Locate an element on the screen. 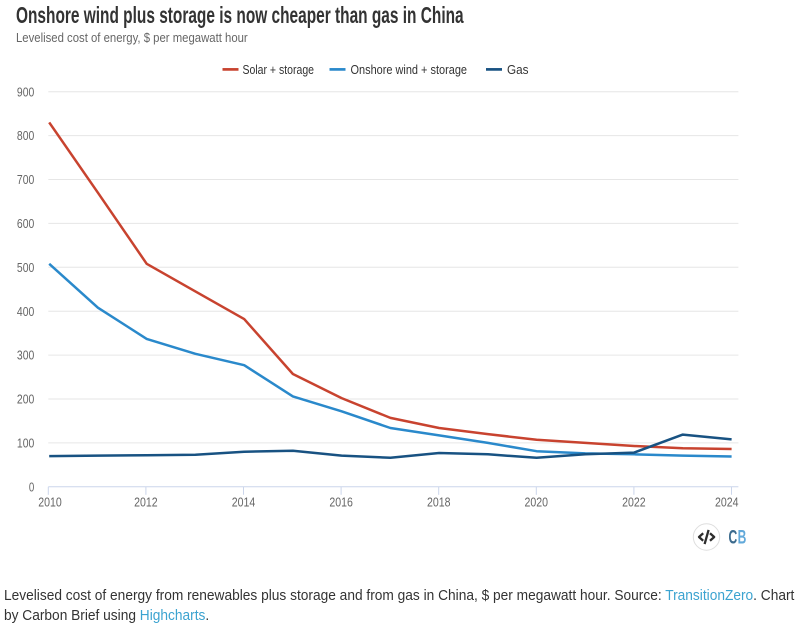 This screenshot has height=629, width=800. svg-text: 0 is located at coordinates (31, 486).